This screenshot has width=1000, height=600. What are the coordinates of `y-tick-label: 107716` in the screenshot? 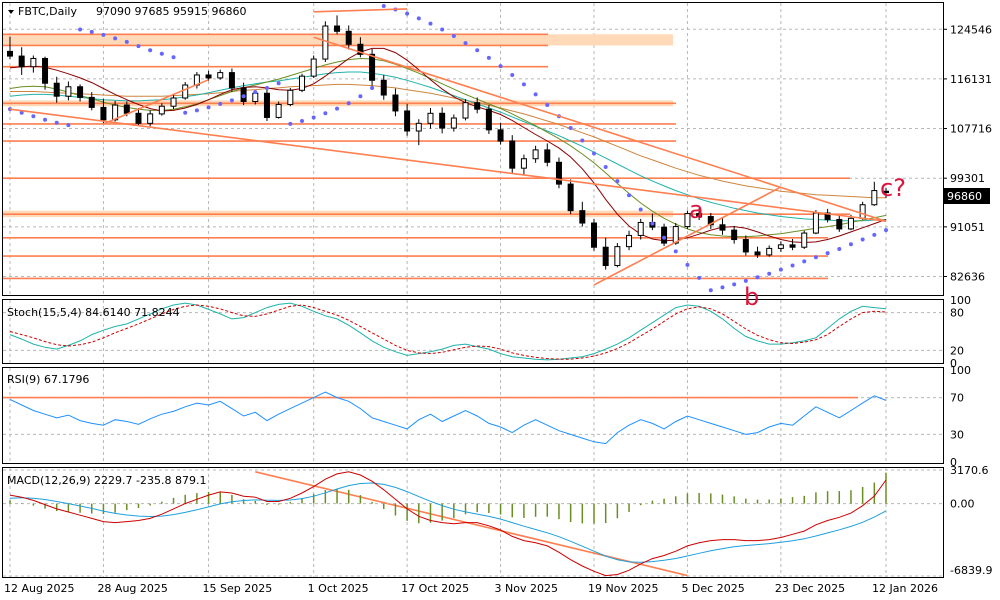 It's located at (971, 129).